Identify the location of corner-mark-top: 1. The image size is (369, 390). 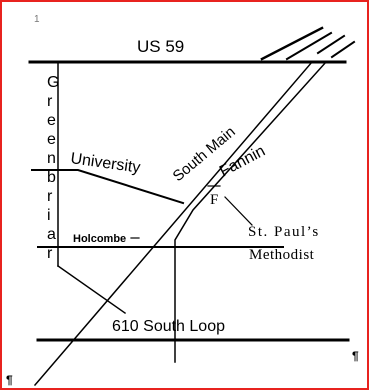
(37, 19).